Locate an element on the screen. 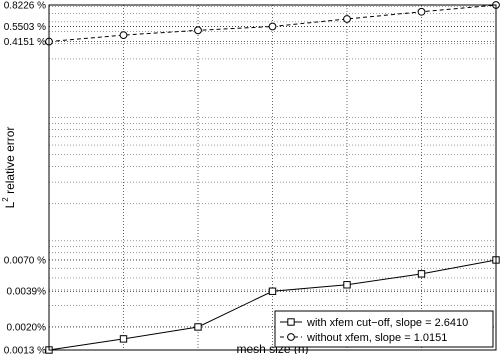  y-tick-label: 0.0039% is located at coordinates (27, 292).